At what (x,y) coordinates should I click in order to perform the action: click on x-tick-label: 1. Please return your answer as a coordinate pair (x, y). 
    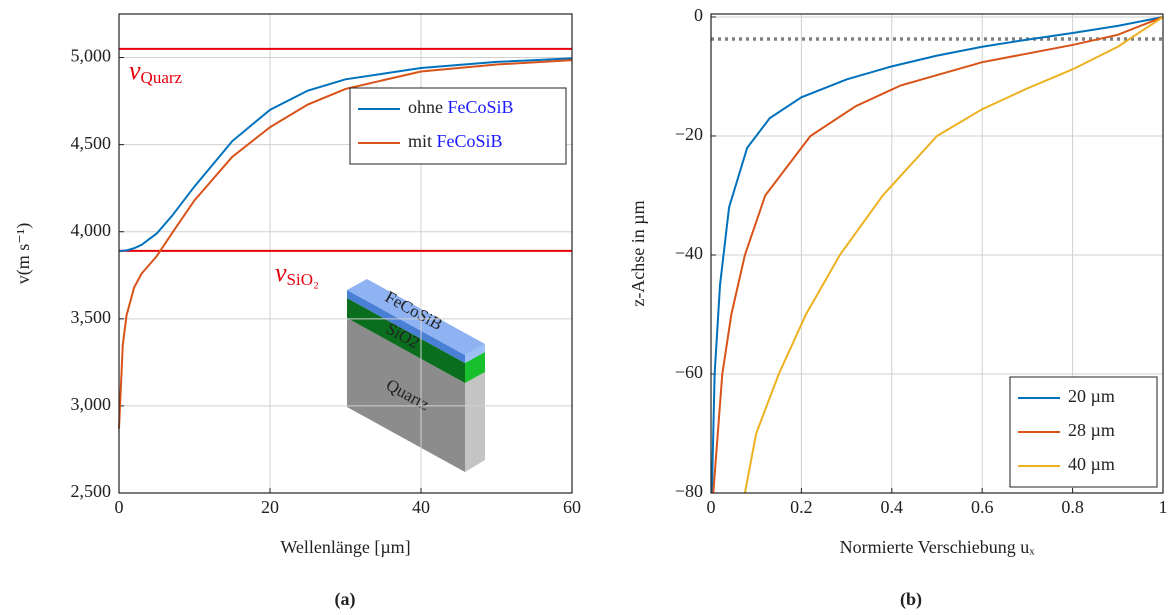
    Looking at the image, I should click on (1163, 507).